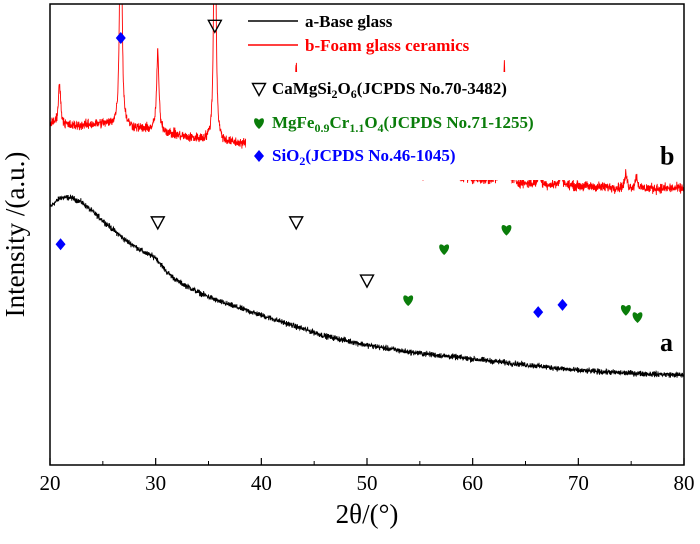  Describe the element at coordinates (359, 33) in the screenshot. I see `series-legend: a-Base glass b-Foam glass ceramics` at that location.